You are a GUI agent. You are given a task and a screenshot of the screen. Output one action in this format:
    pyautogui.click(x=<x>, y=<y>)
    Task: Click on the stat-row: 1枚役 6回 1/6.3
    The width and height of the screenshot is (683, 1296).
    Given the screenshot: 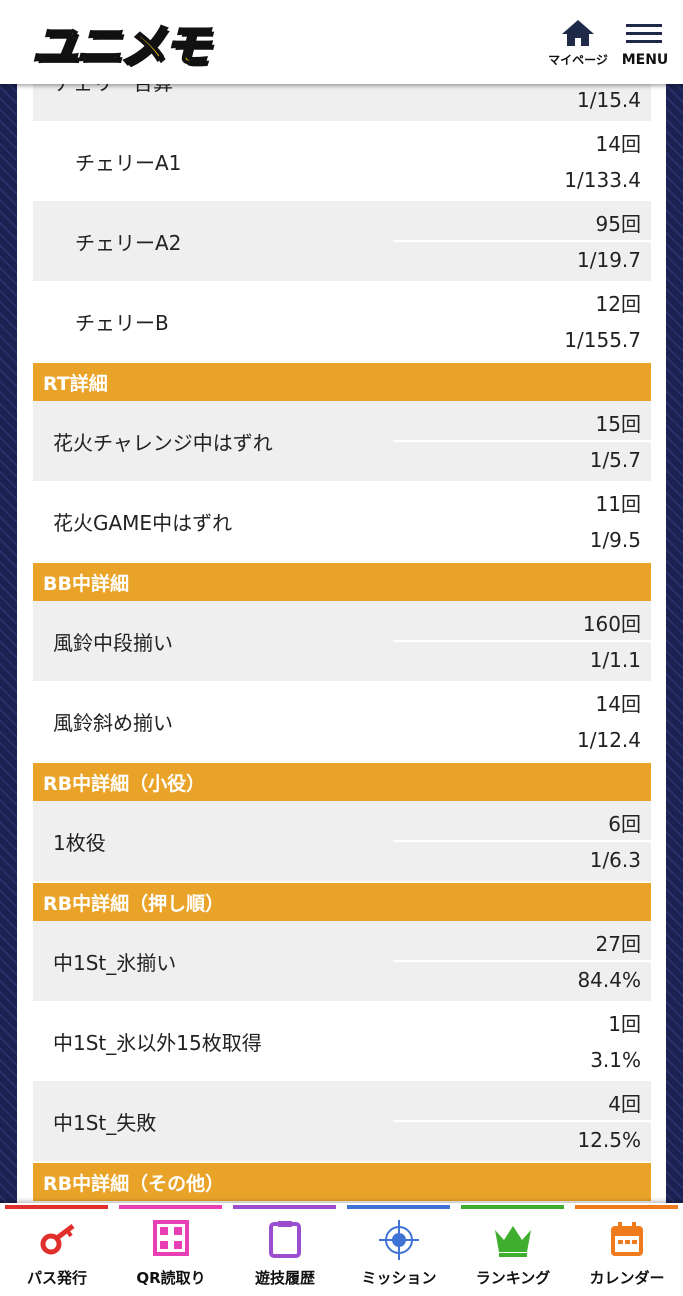 What is the action you would take?
    pyautogui.click(x=342, y=841)
    